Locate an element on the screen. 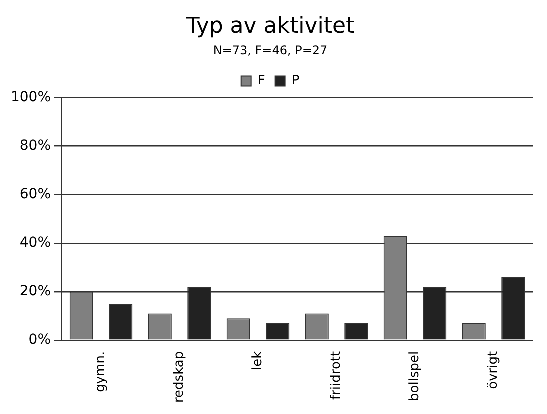  y-tick-label: 100% is located at coordinates (31, 97).